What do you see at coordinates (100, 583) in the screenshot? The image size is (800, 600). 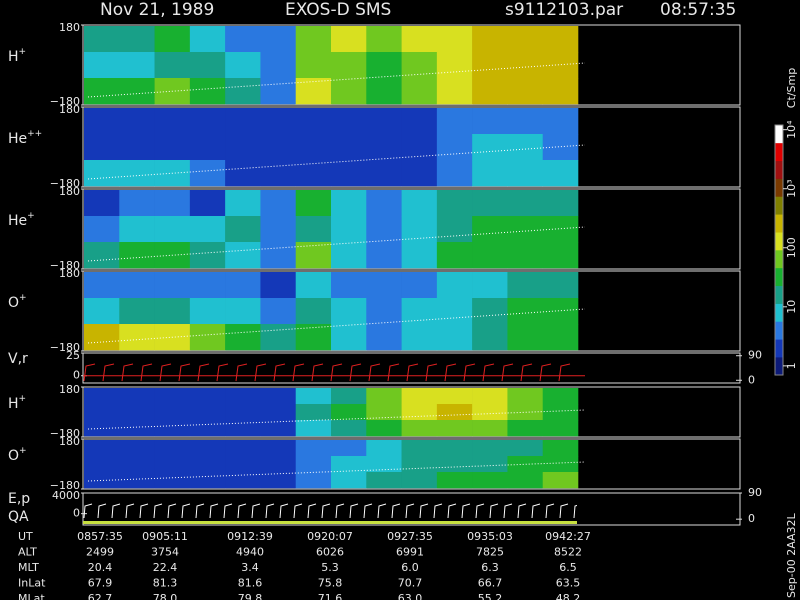 I see `table-cell: 67.9` at bounding box center [100, 583].